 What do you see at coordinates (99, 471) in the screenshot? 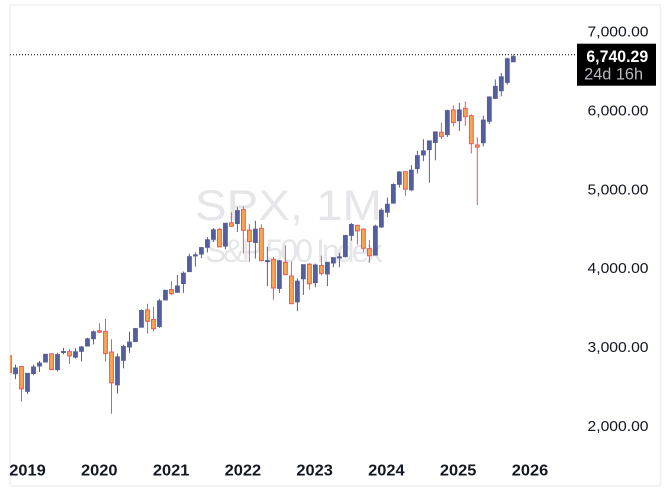
I see `svg-text: 2020` at bounding box center [99, 471].